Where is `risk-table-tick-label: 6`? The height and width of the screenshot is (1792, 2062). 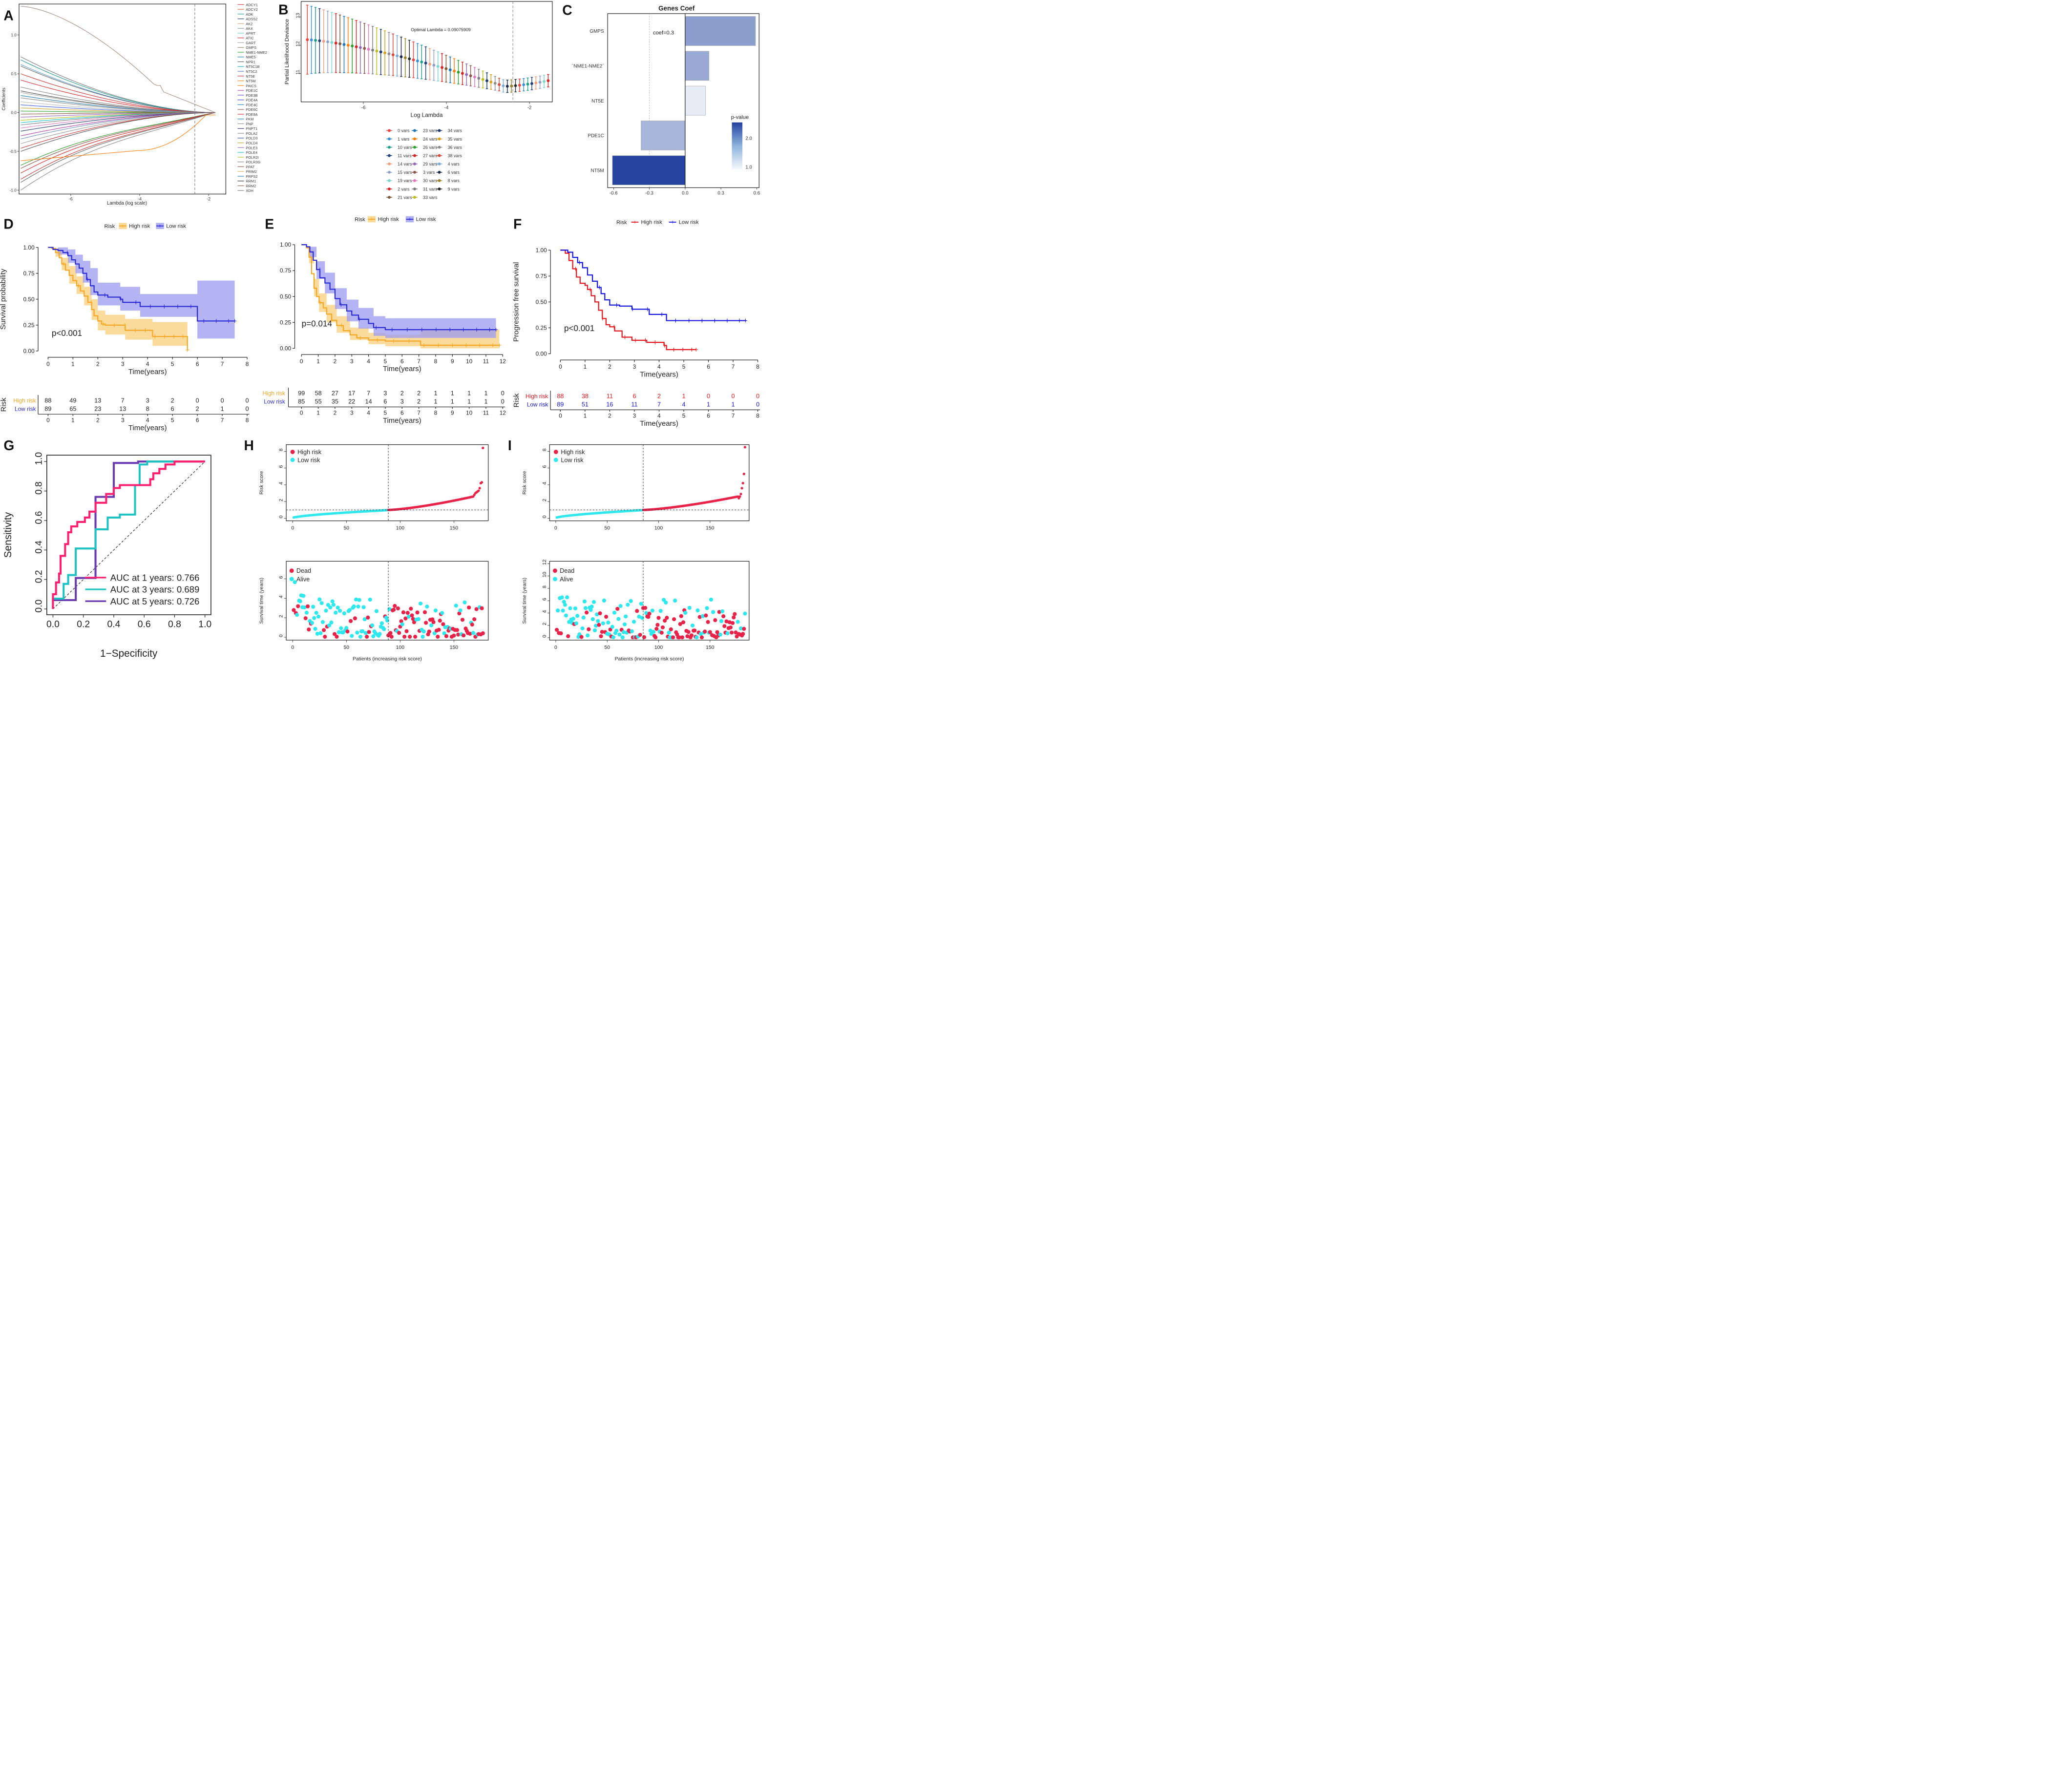 risk-table-tick-label: 6 is located at coordinates (402, 413).